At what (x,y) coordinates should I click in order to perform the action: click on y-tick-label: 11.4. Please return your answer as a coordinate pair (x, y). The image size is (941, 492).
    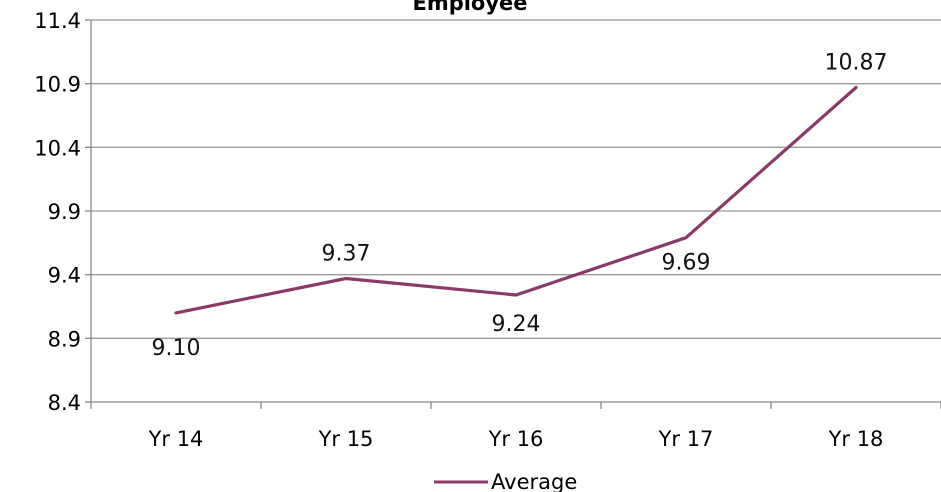
    Looking at the image, I should click on (57, 21).